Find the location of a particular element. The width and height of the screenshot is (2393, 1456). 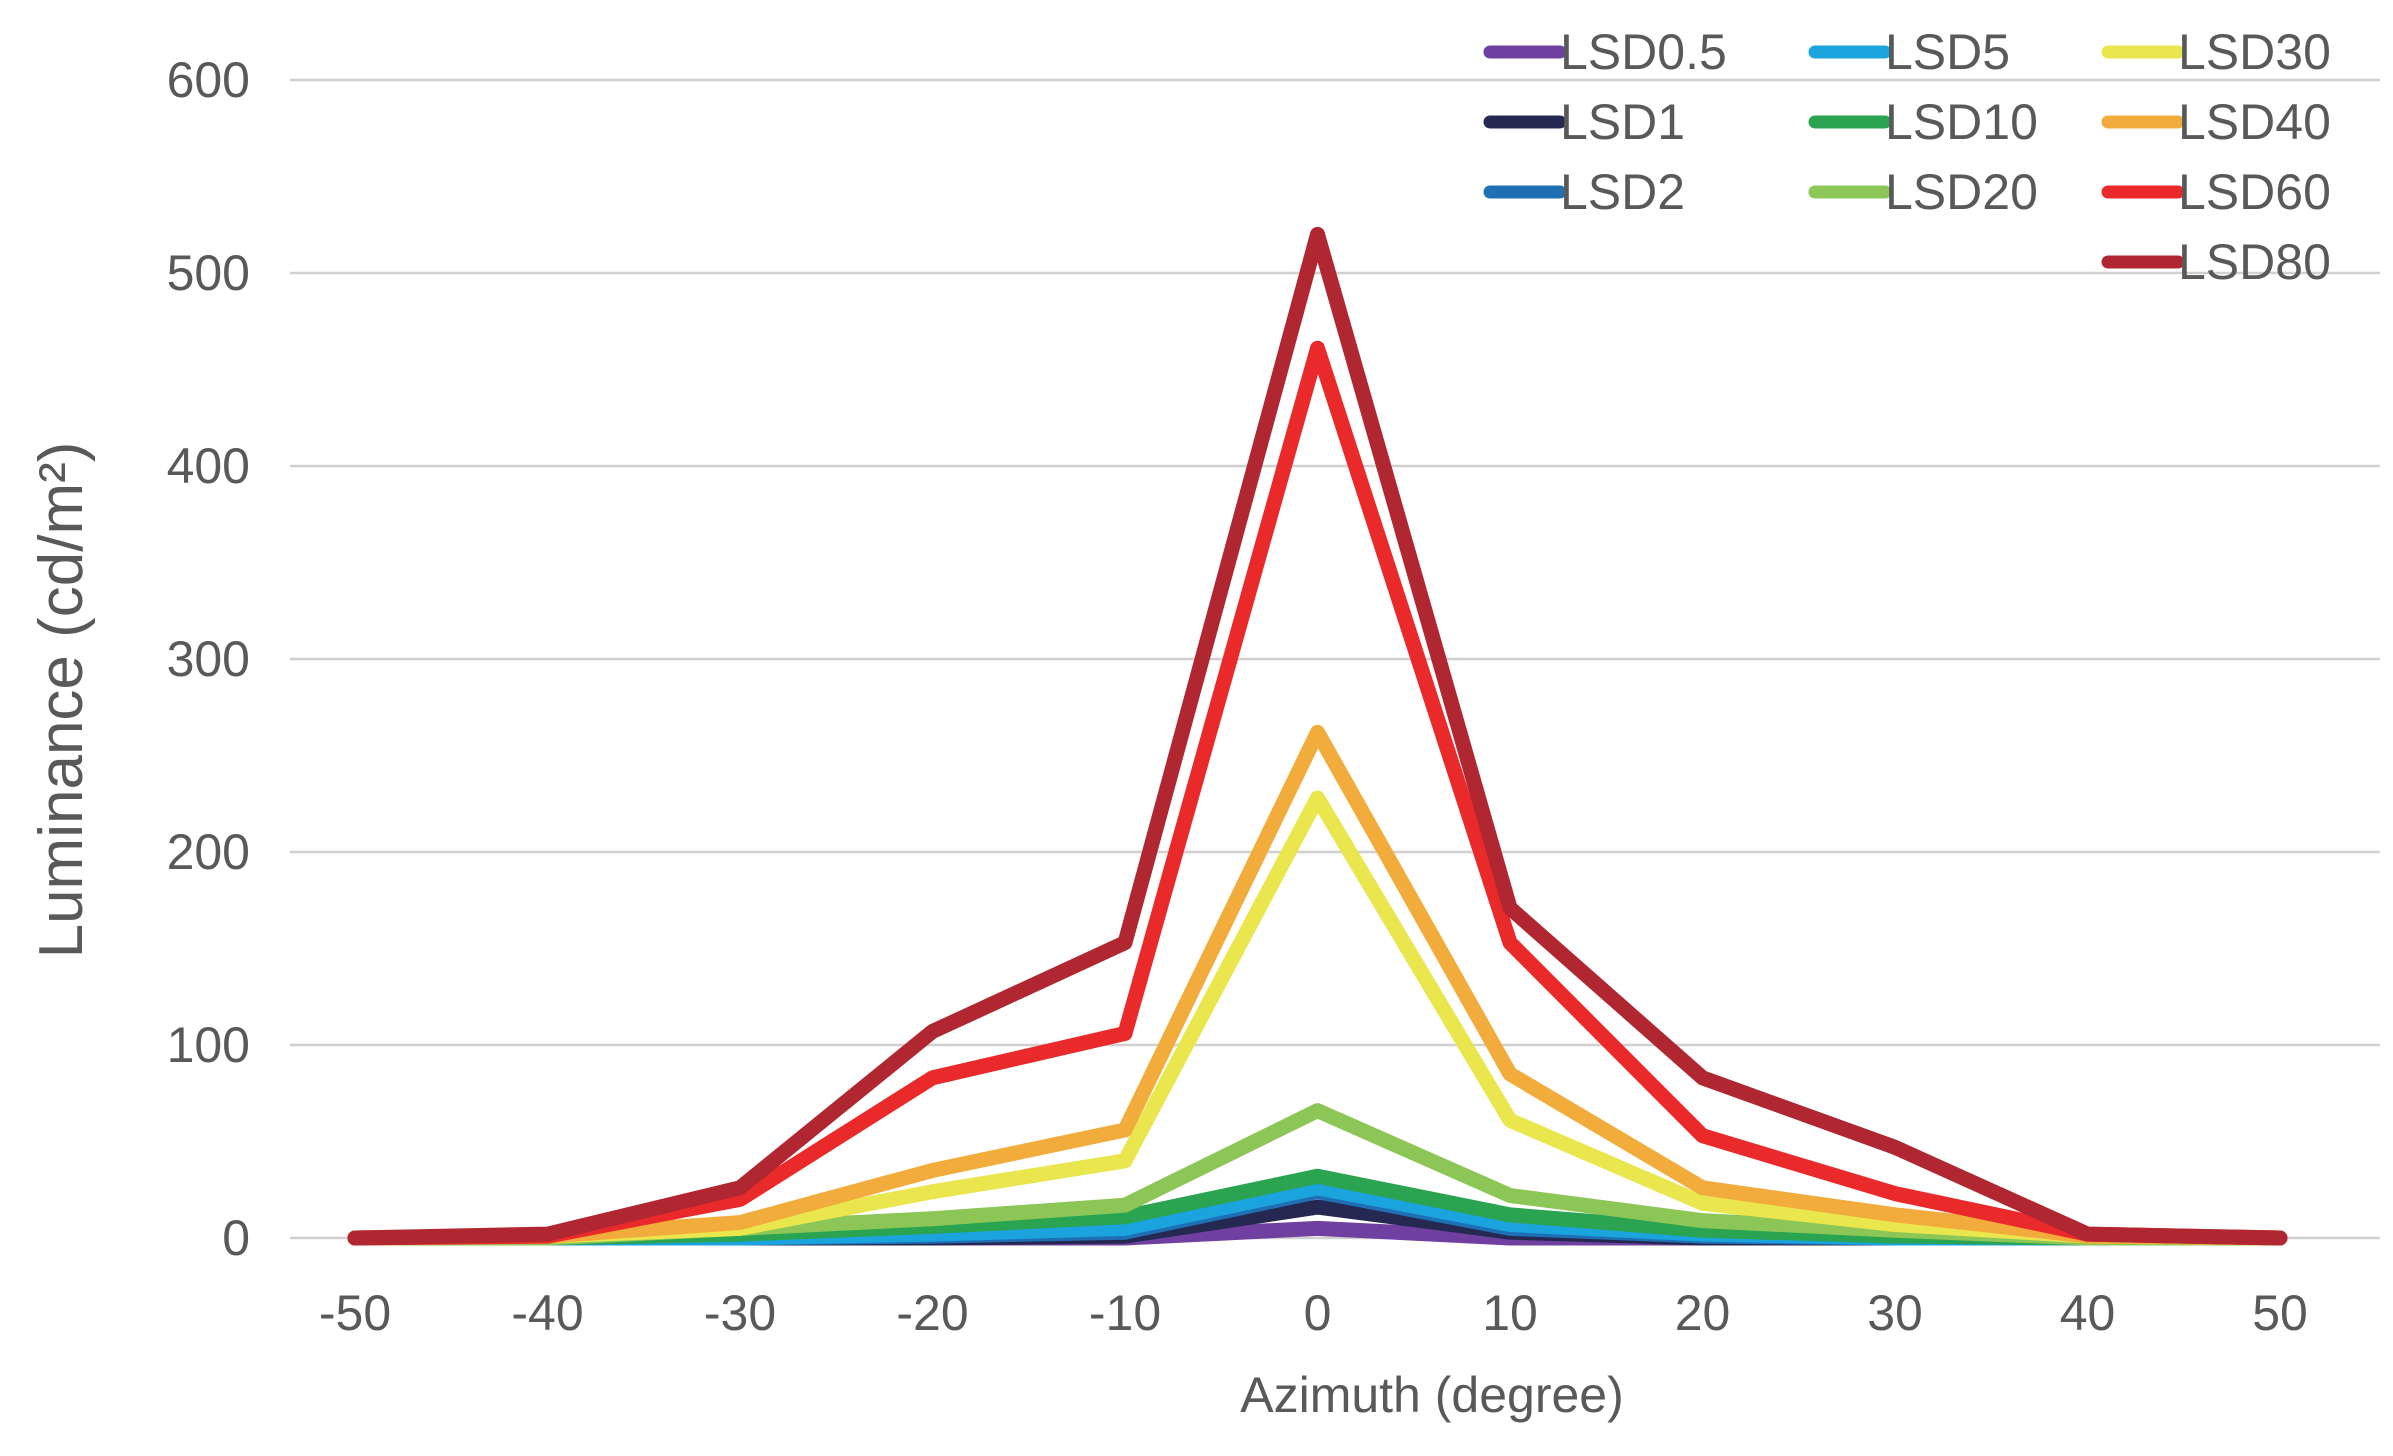

y-tick-label: 400 is located at coordinates (208, 466).